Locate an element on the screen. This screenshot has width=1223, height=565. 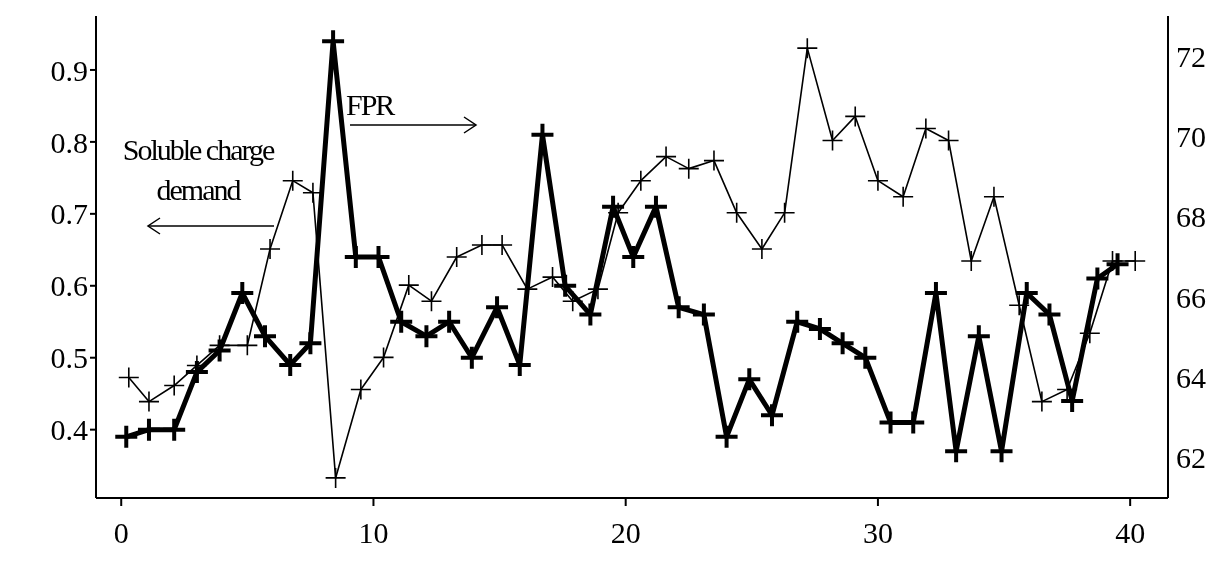
y2-tick-label: 70 is located at coordinates (1191, 137).